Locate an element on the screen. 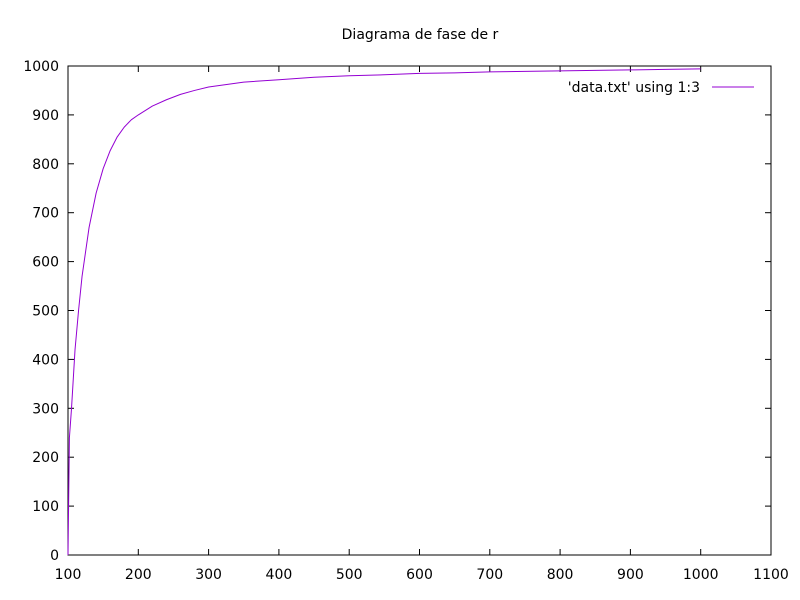 Image resolution: width=800 pixels, height=600 pixels. y-tick-label: 200 is located at coordinates (45, 458).